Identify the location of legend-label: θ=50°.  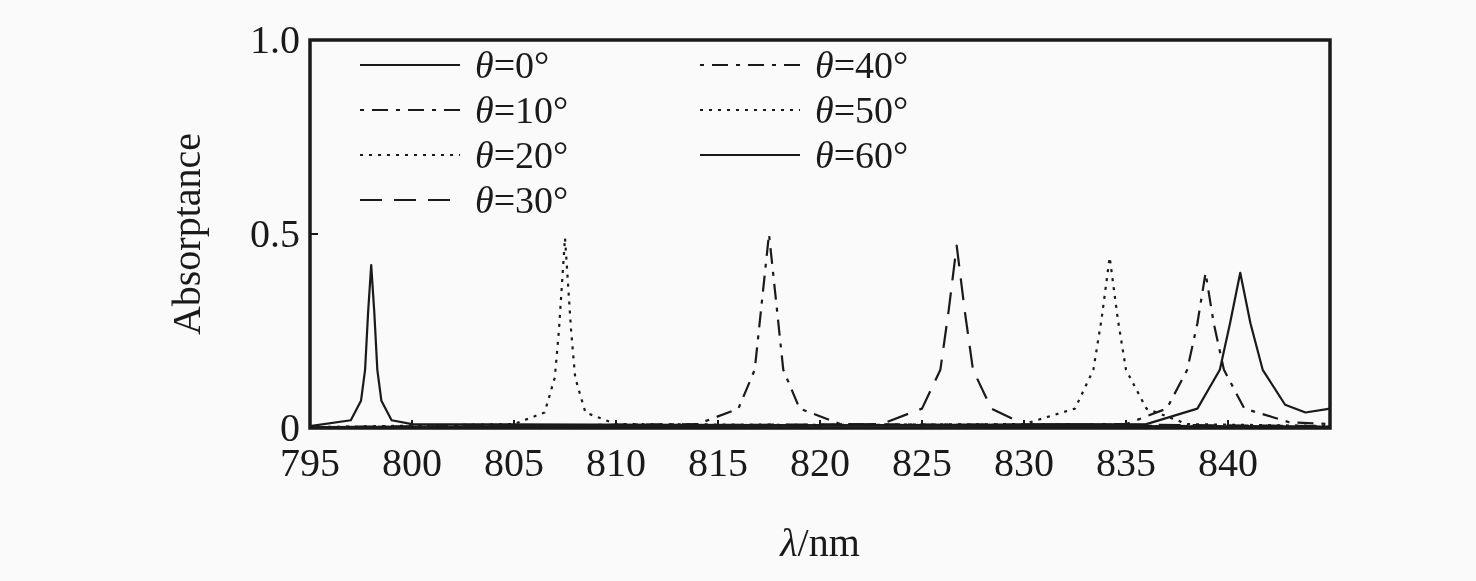
(862, 110).